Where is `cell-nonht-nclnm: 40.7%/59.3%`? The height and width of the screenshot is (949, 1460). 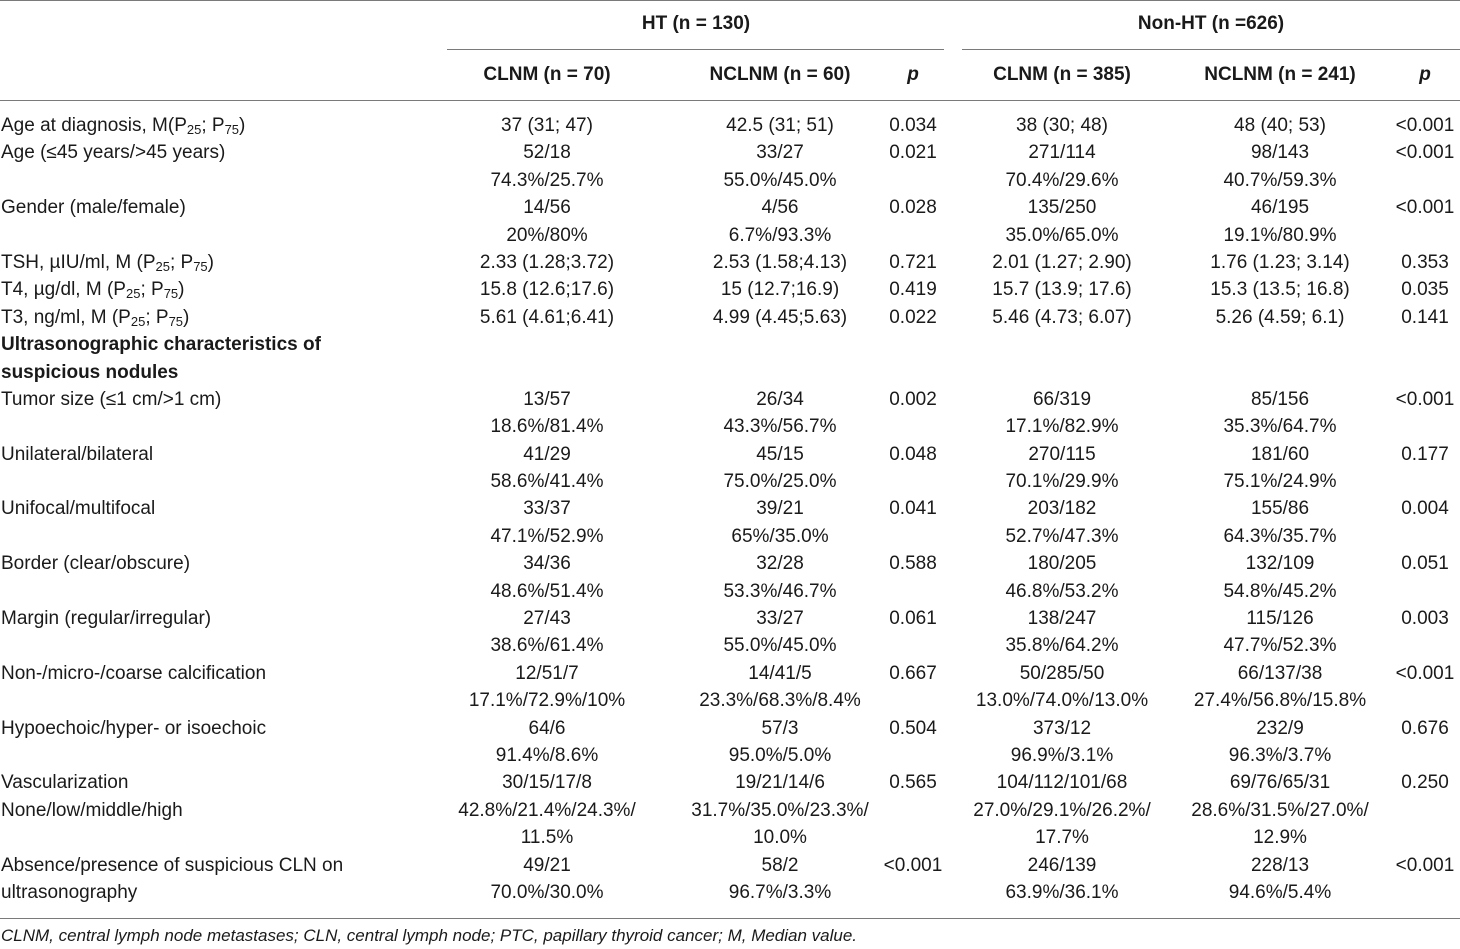 cell-nonht-nclnm: 40.7%/59.3% is located at coordinates (1280, 180).